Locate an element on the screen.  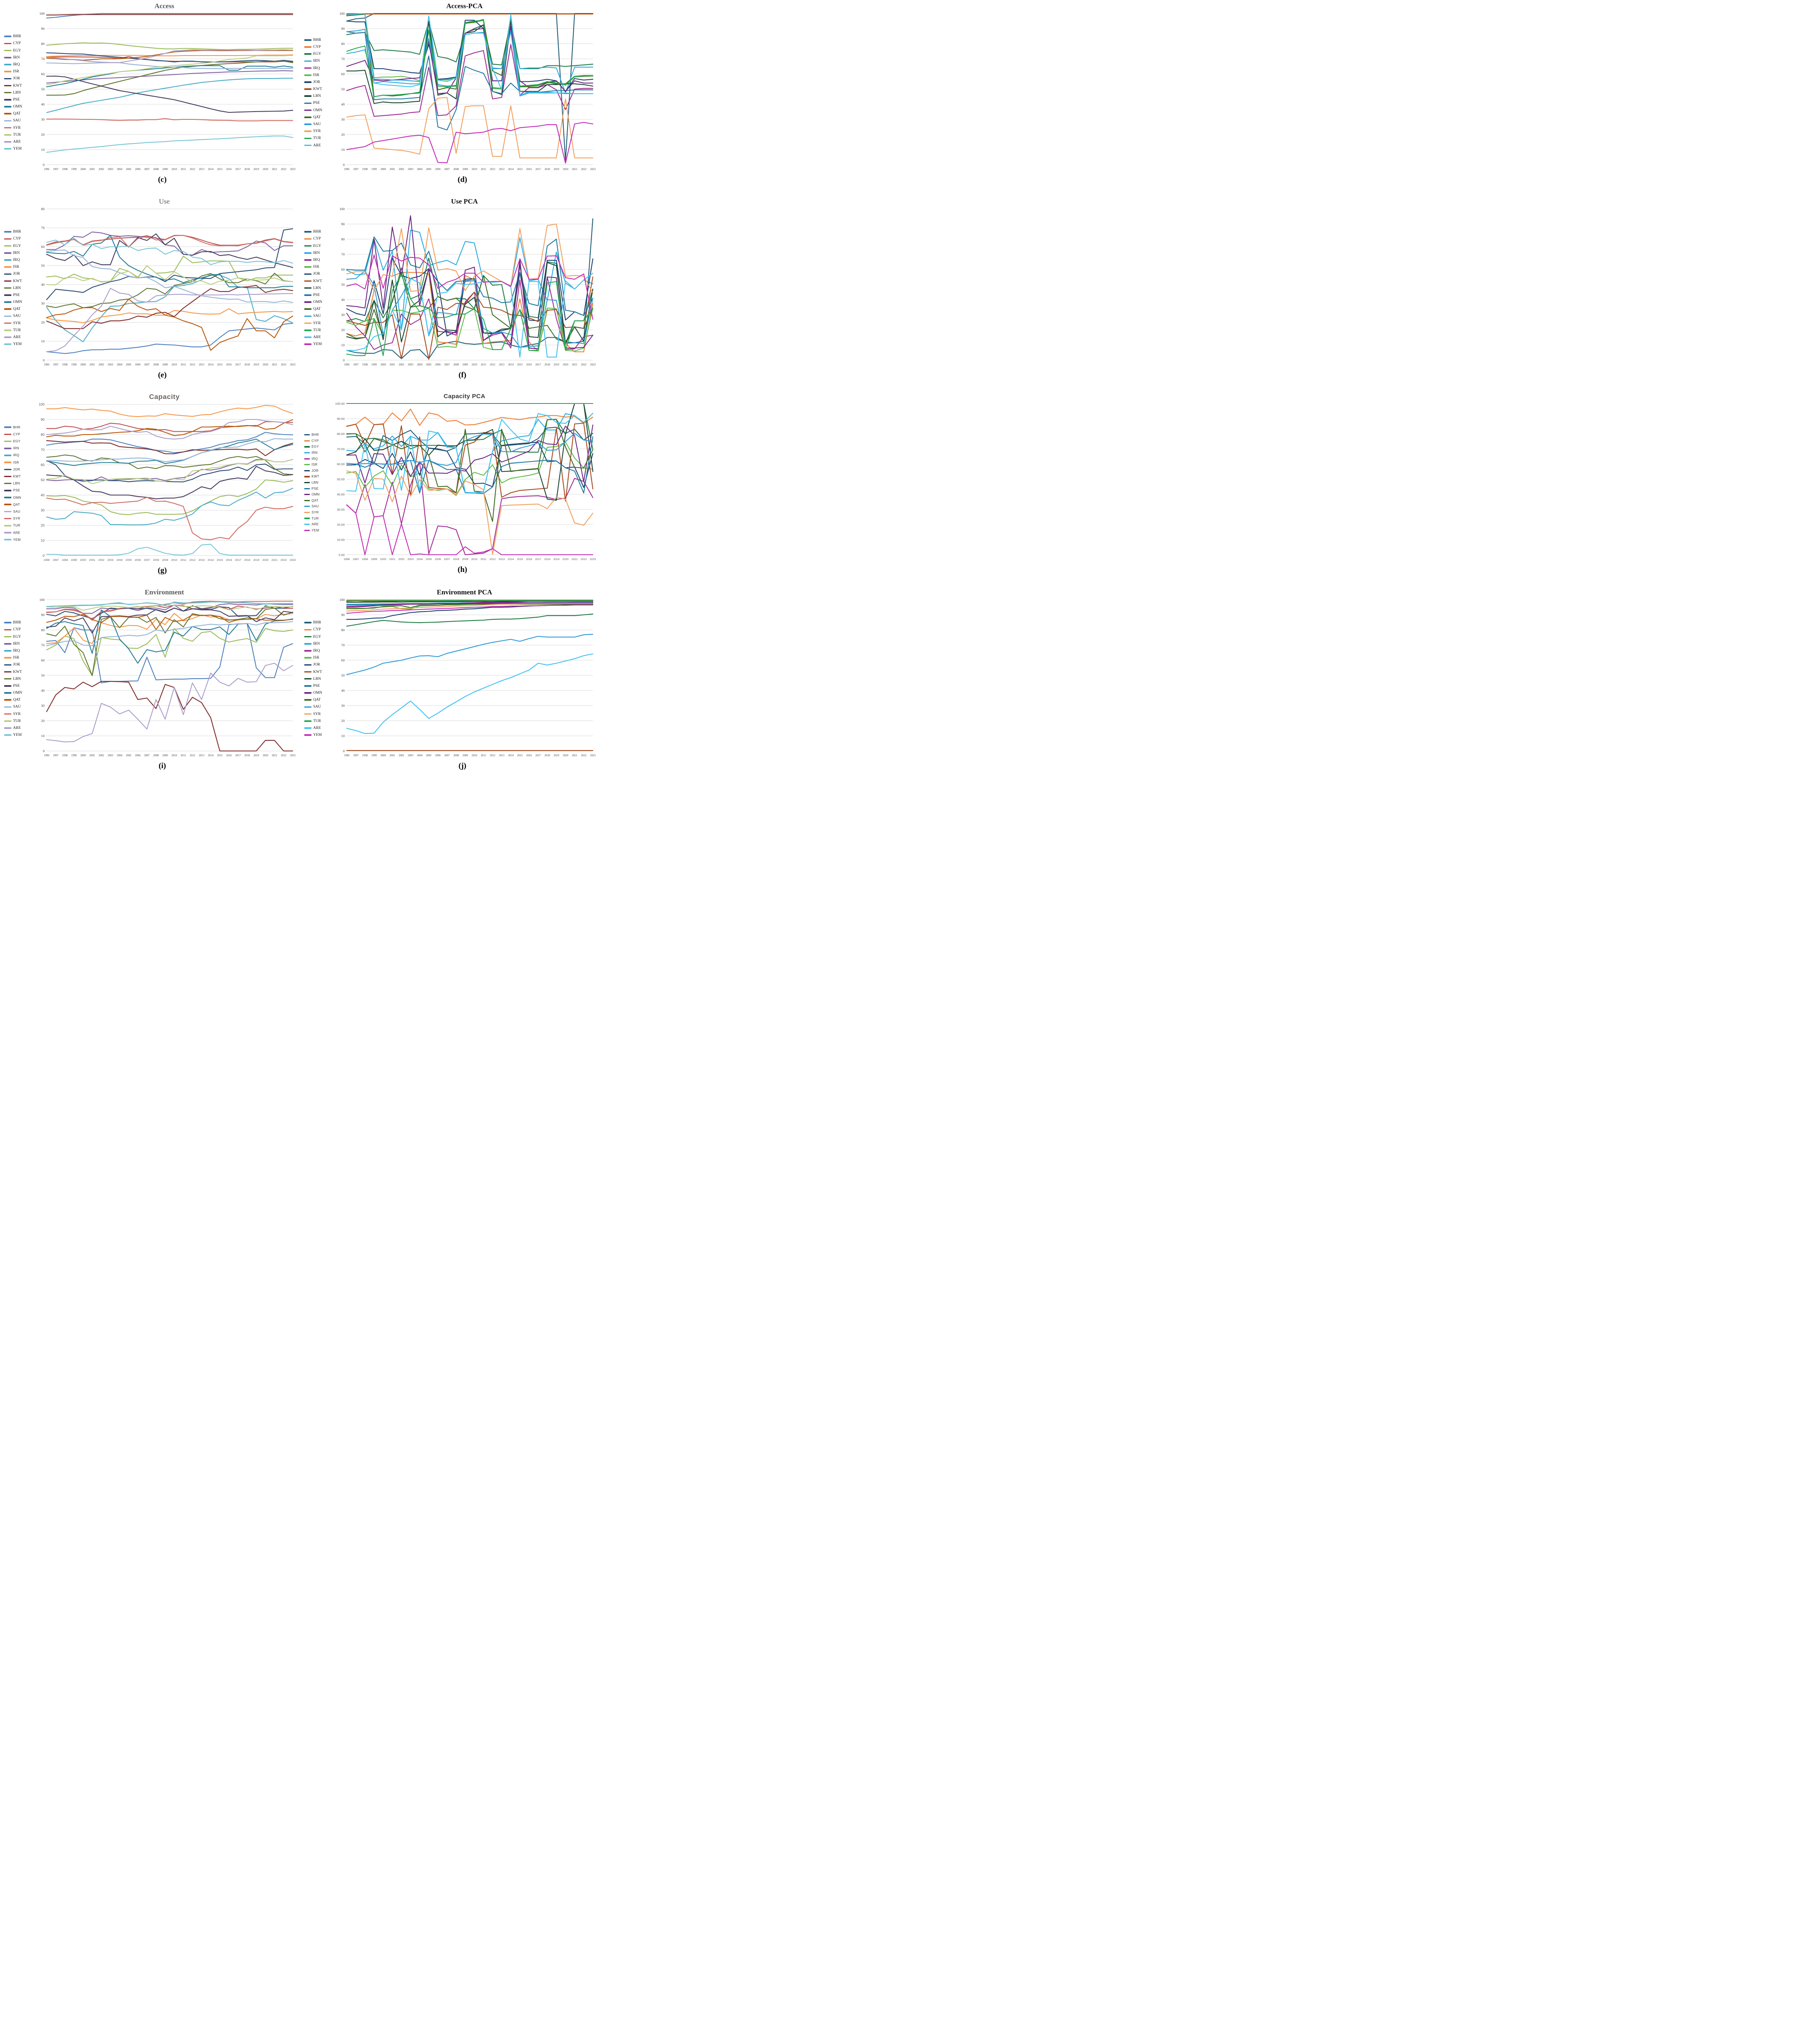
x-axis-tick-label: 2022 is located at coordinates (284, 365).